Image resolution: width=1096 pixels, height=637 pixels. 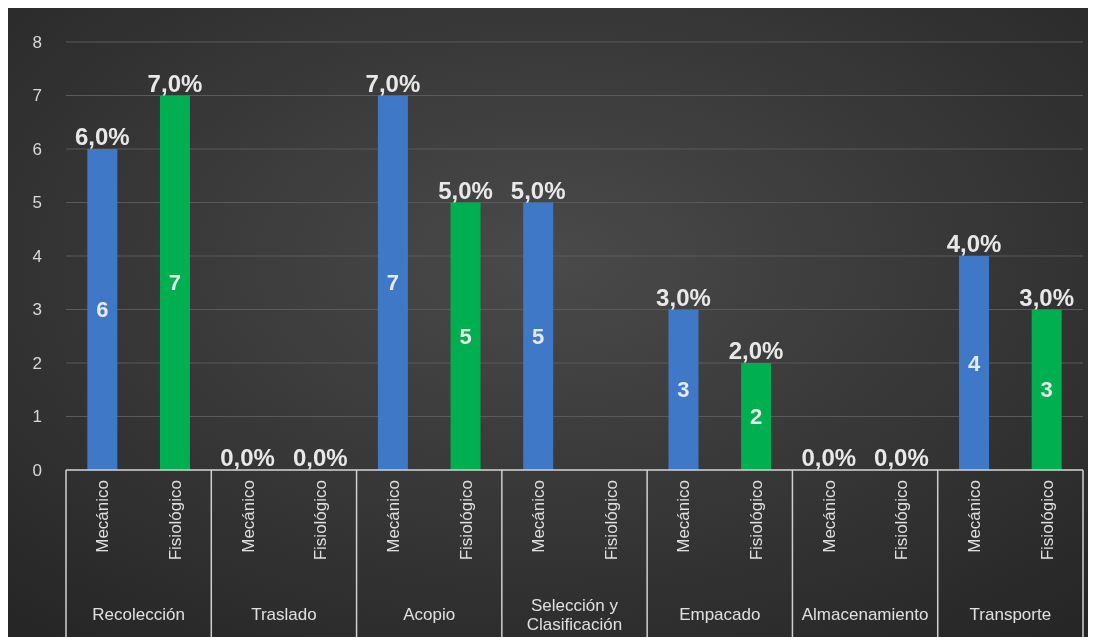 What do you see at coordinates (1010, 614) in the screenshot?
I see `x-tick-label: Transporte` at bounding box center [1010, 614].